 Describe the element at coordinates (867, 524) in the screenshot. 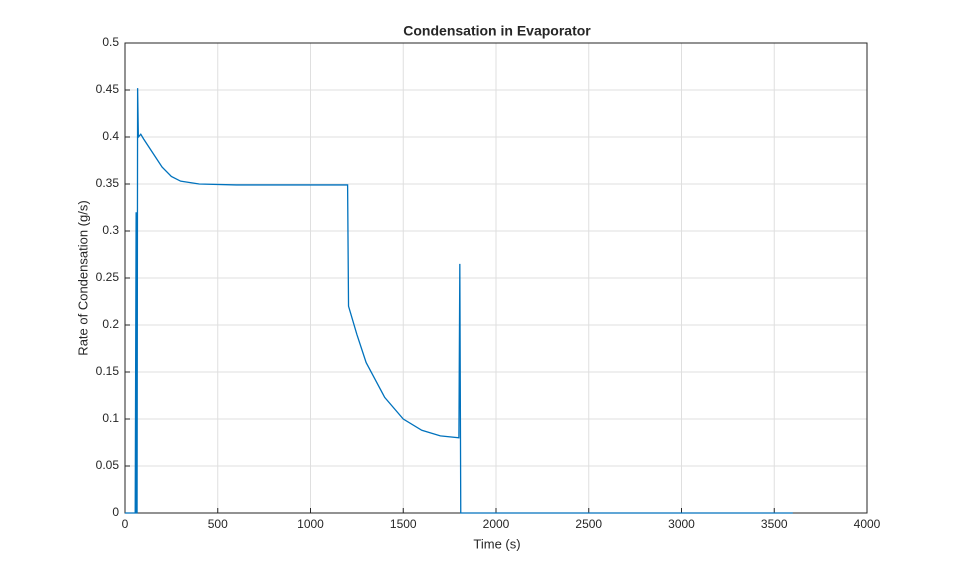

I see `x-tick-label: 4000` at that location.